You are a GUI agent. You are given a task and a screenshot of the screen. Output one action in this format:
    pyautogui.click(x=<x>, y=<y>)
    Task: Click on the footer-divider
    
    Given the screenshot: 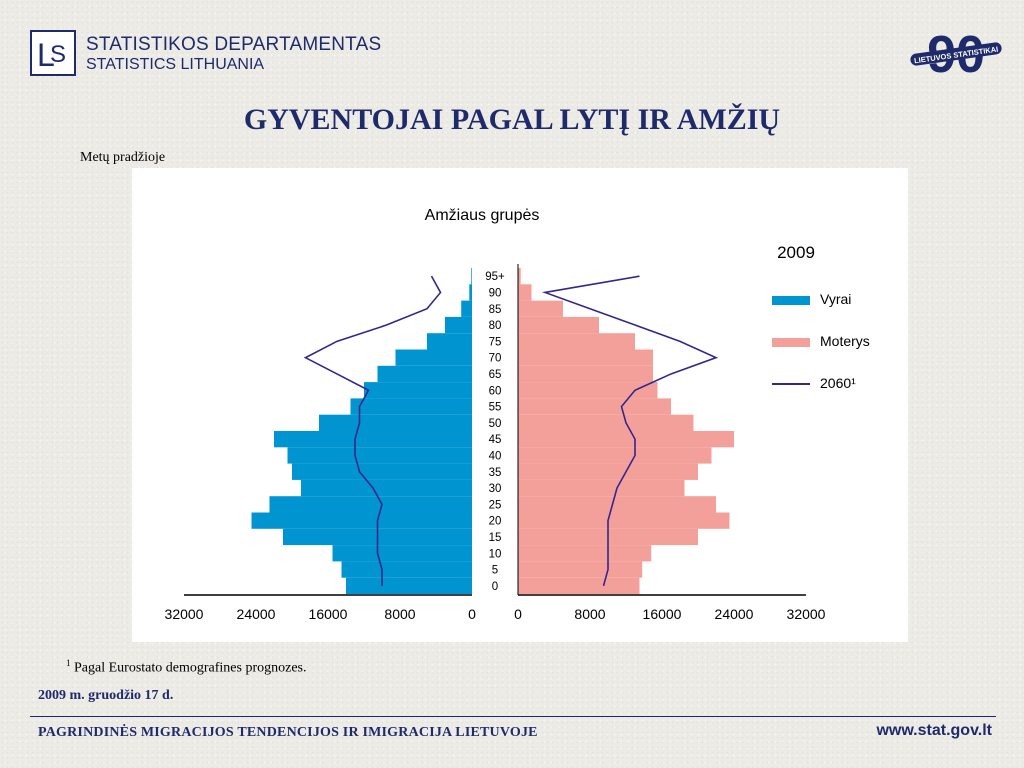 What is the action you would take?
    pyautogui.click(x=513, y=716)
    